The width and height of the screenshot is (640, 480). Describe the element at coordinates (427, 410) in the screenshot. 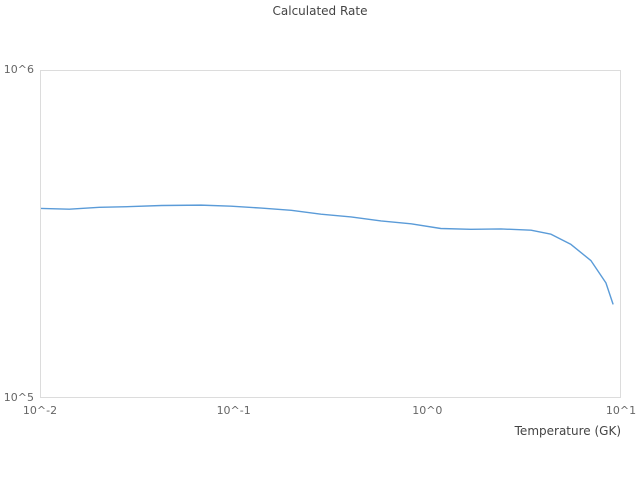

I see `x-tick-label: 10^0` at that location.